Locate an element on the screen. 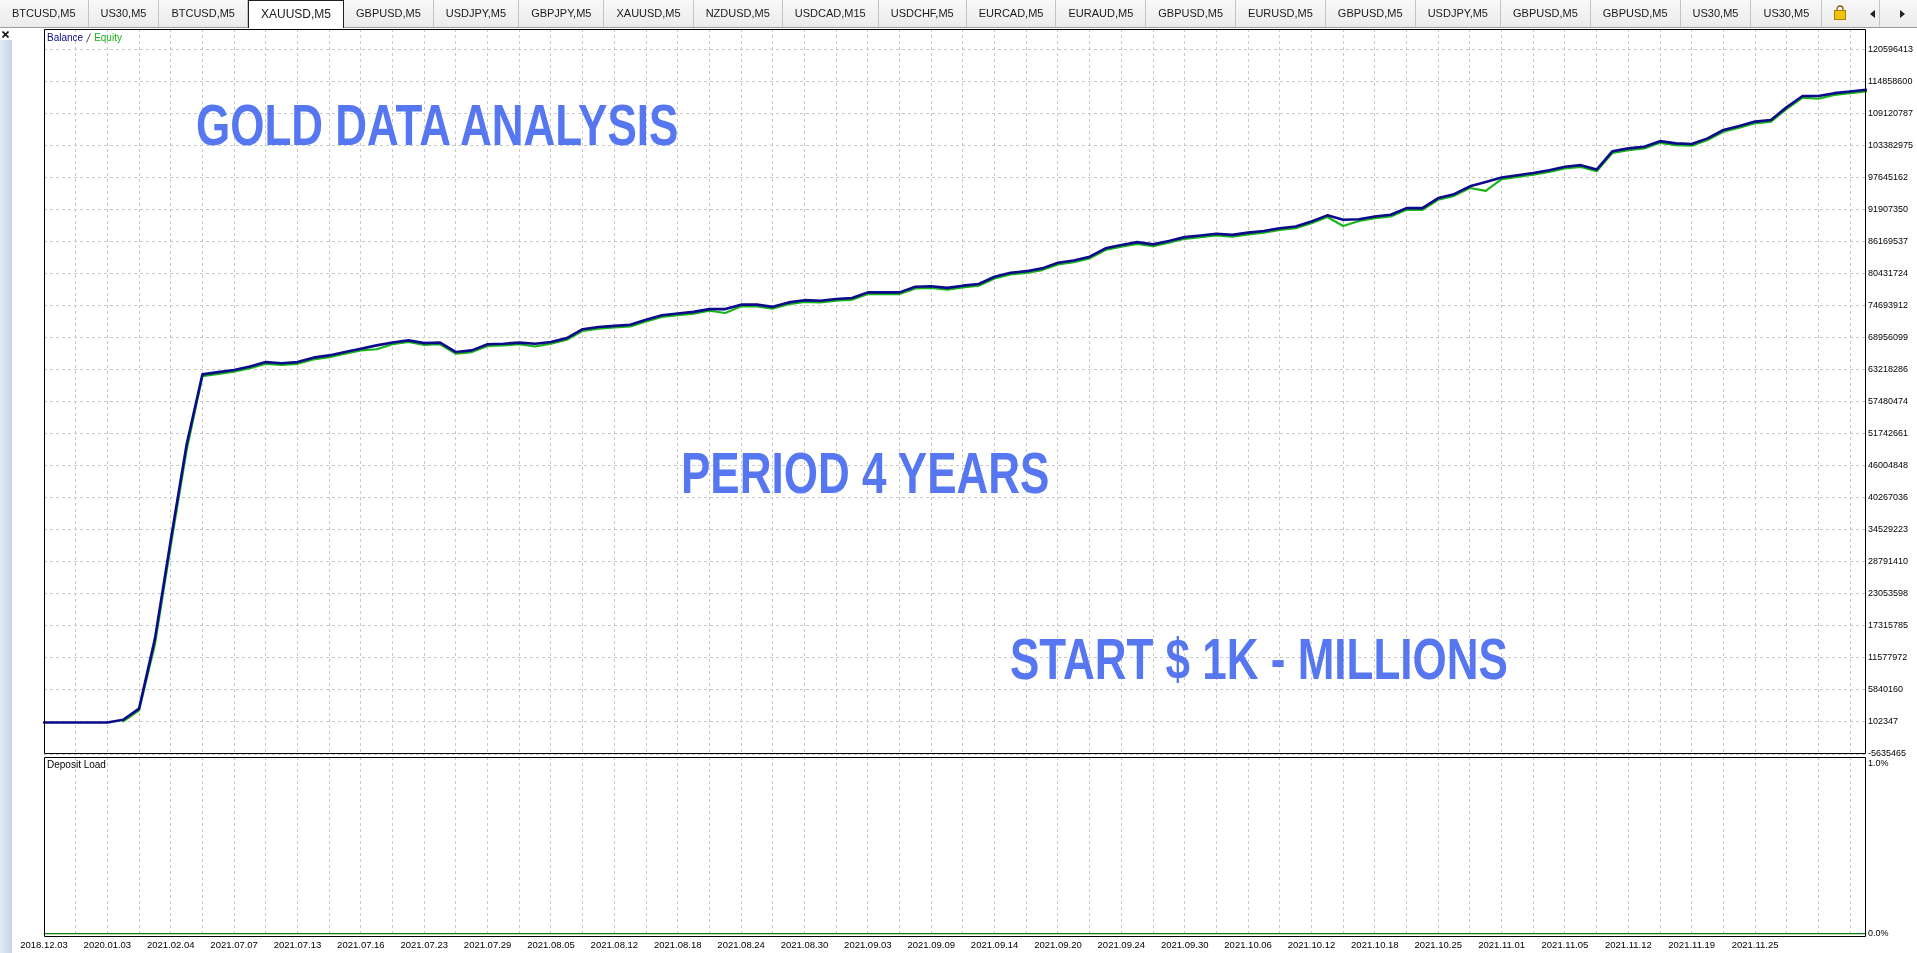 The width and height of the screenshot is (1917, 953). x-tick-label: 2021.07.07 is located at coordinates (234, 945).